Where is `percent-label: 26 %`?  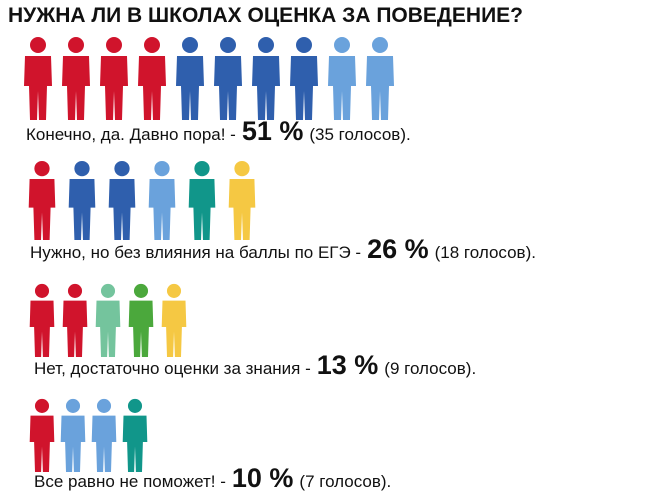 percent-label: 26 % is located at coordinates (398, 249).